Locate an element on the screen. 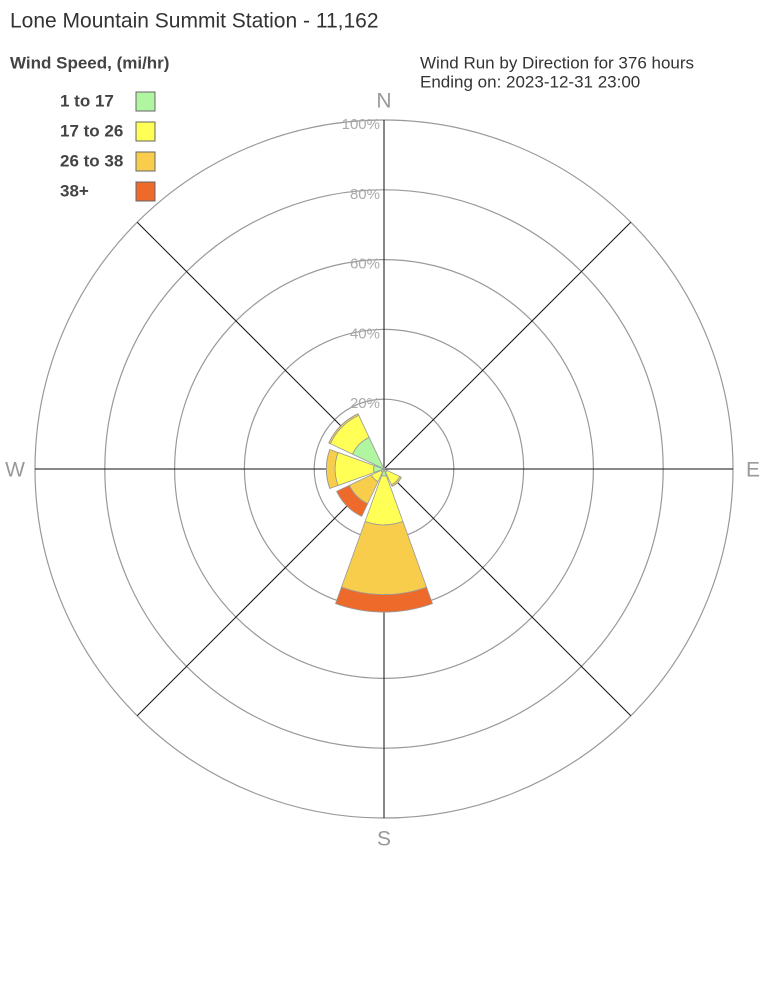 The image size is (768, 1008). r-tick-label: 100% is located at coordinates (361, 124).